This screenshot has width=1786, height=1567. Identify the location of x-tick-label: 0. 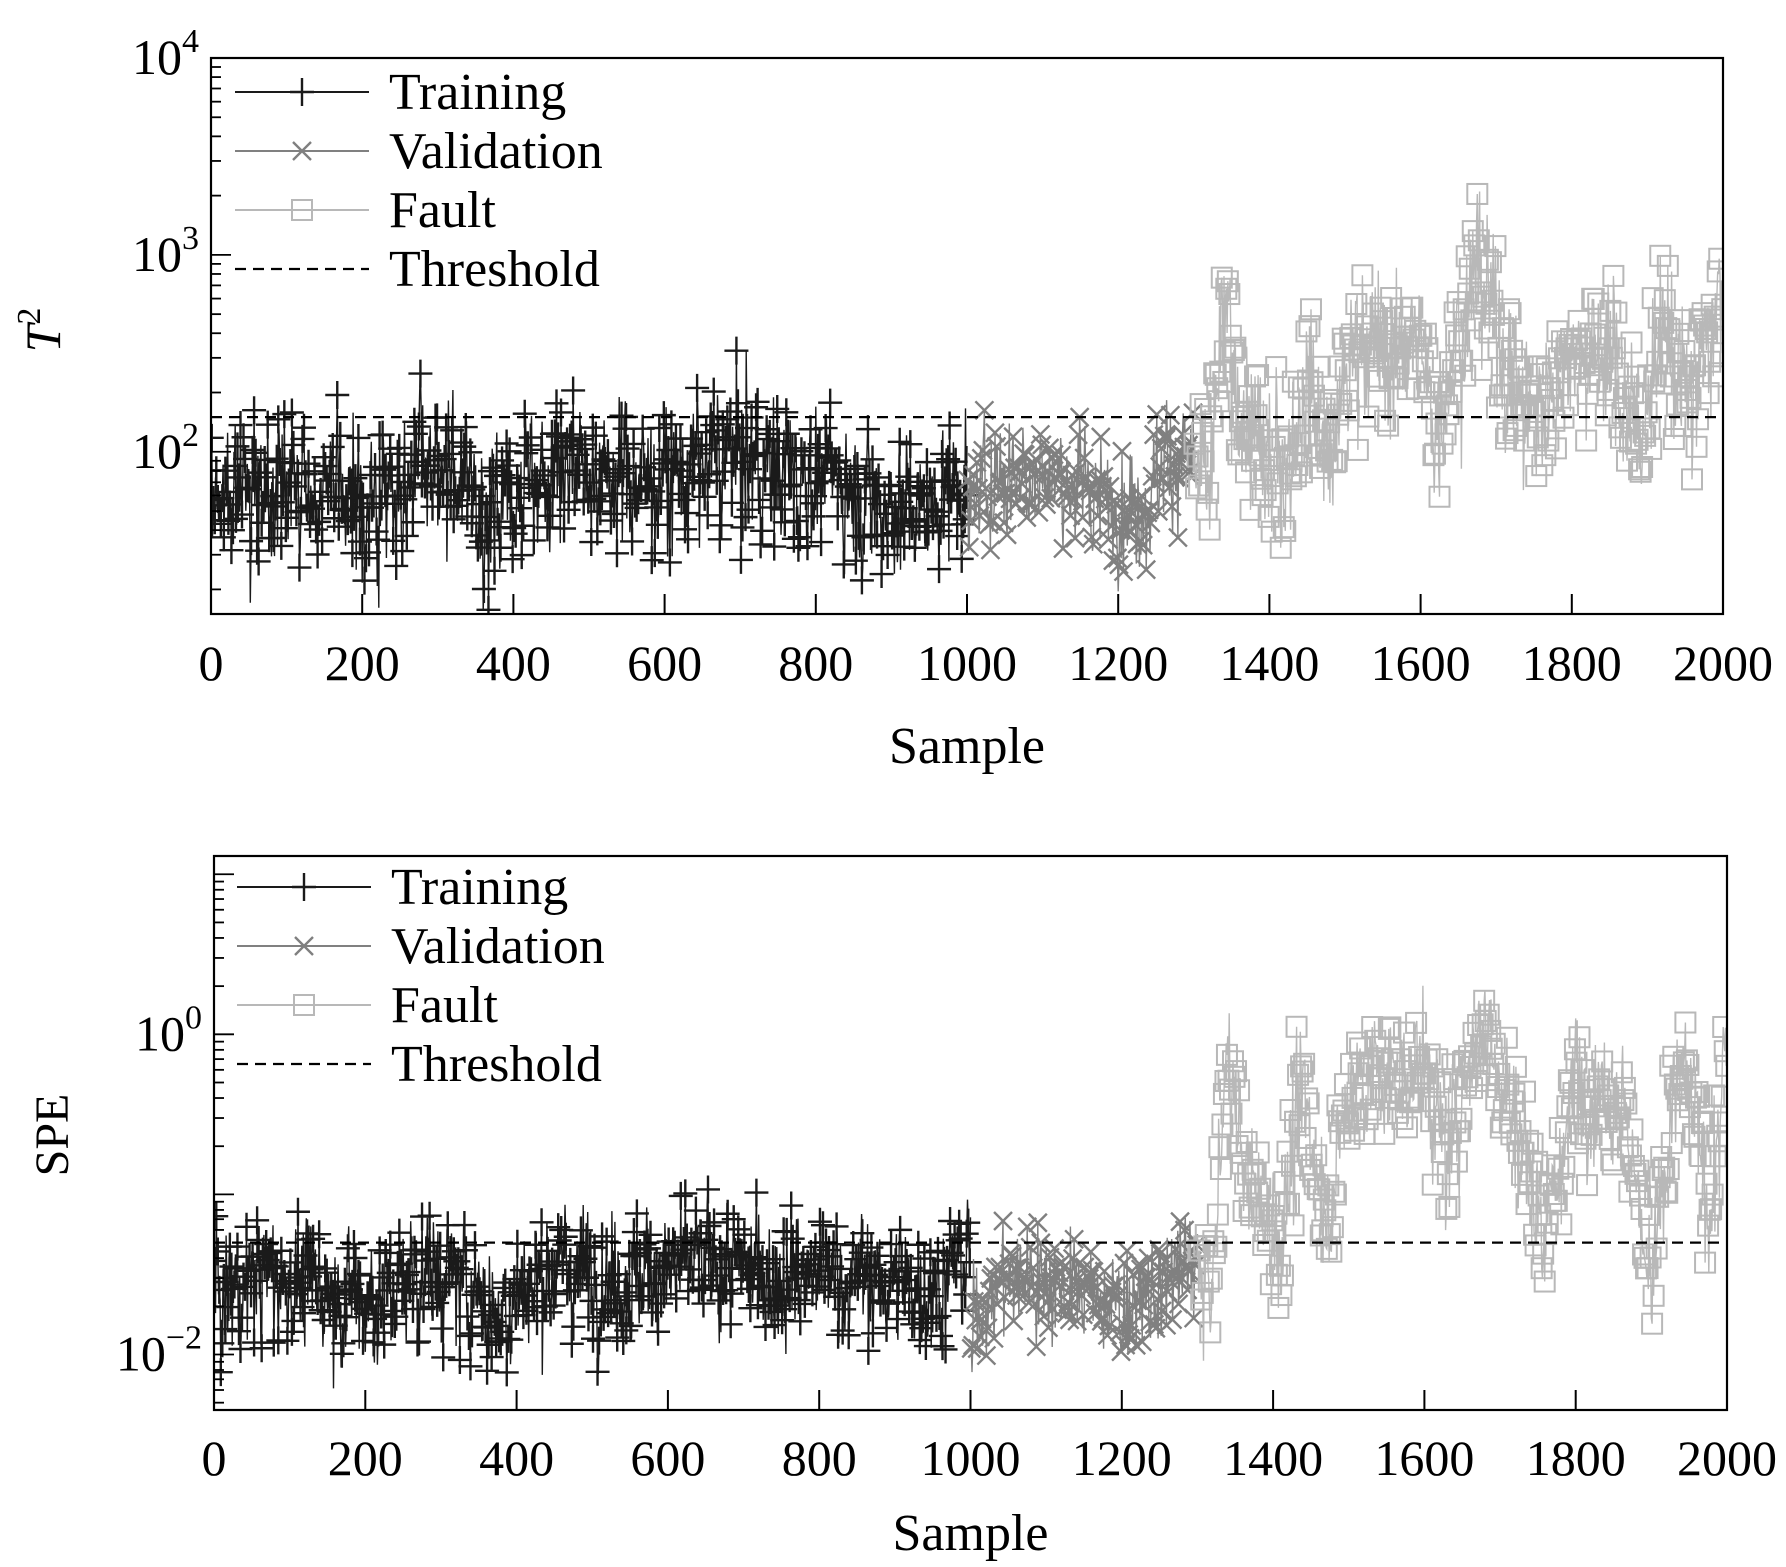
(214, 1458).